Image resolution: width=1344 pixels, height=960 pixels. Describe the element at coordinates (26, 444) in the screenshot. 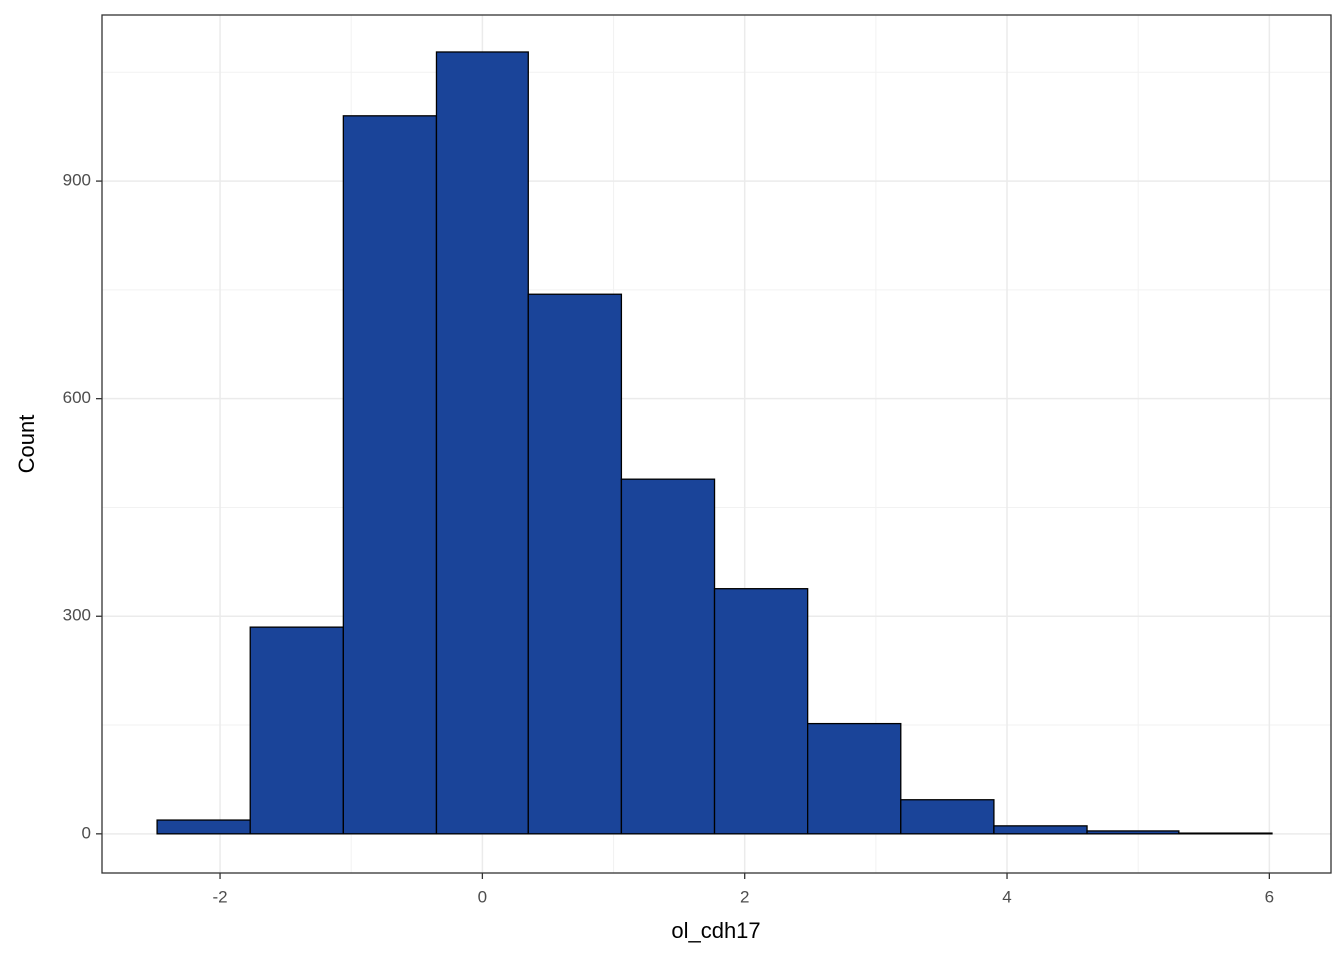

I see `y-axis-title: Count` at that location.